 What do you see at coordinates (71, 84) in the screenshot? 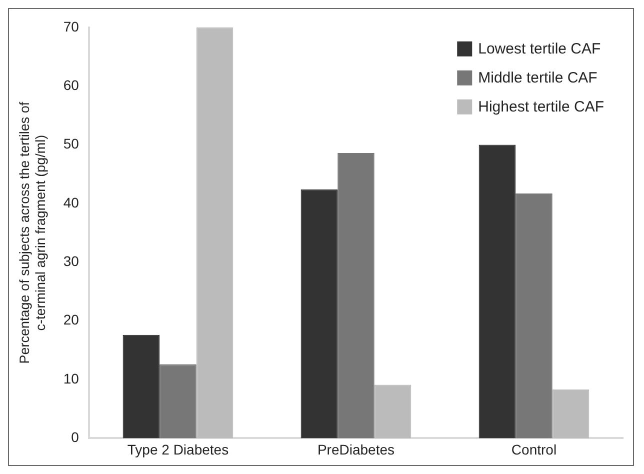
I see `y-tick-label: 60` at bounding box center [71, 84].